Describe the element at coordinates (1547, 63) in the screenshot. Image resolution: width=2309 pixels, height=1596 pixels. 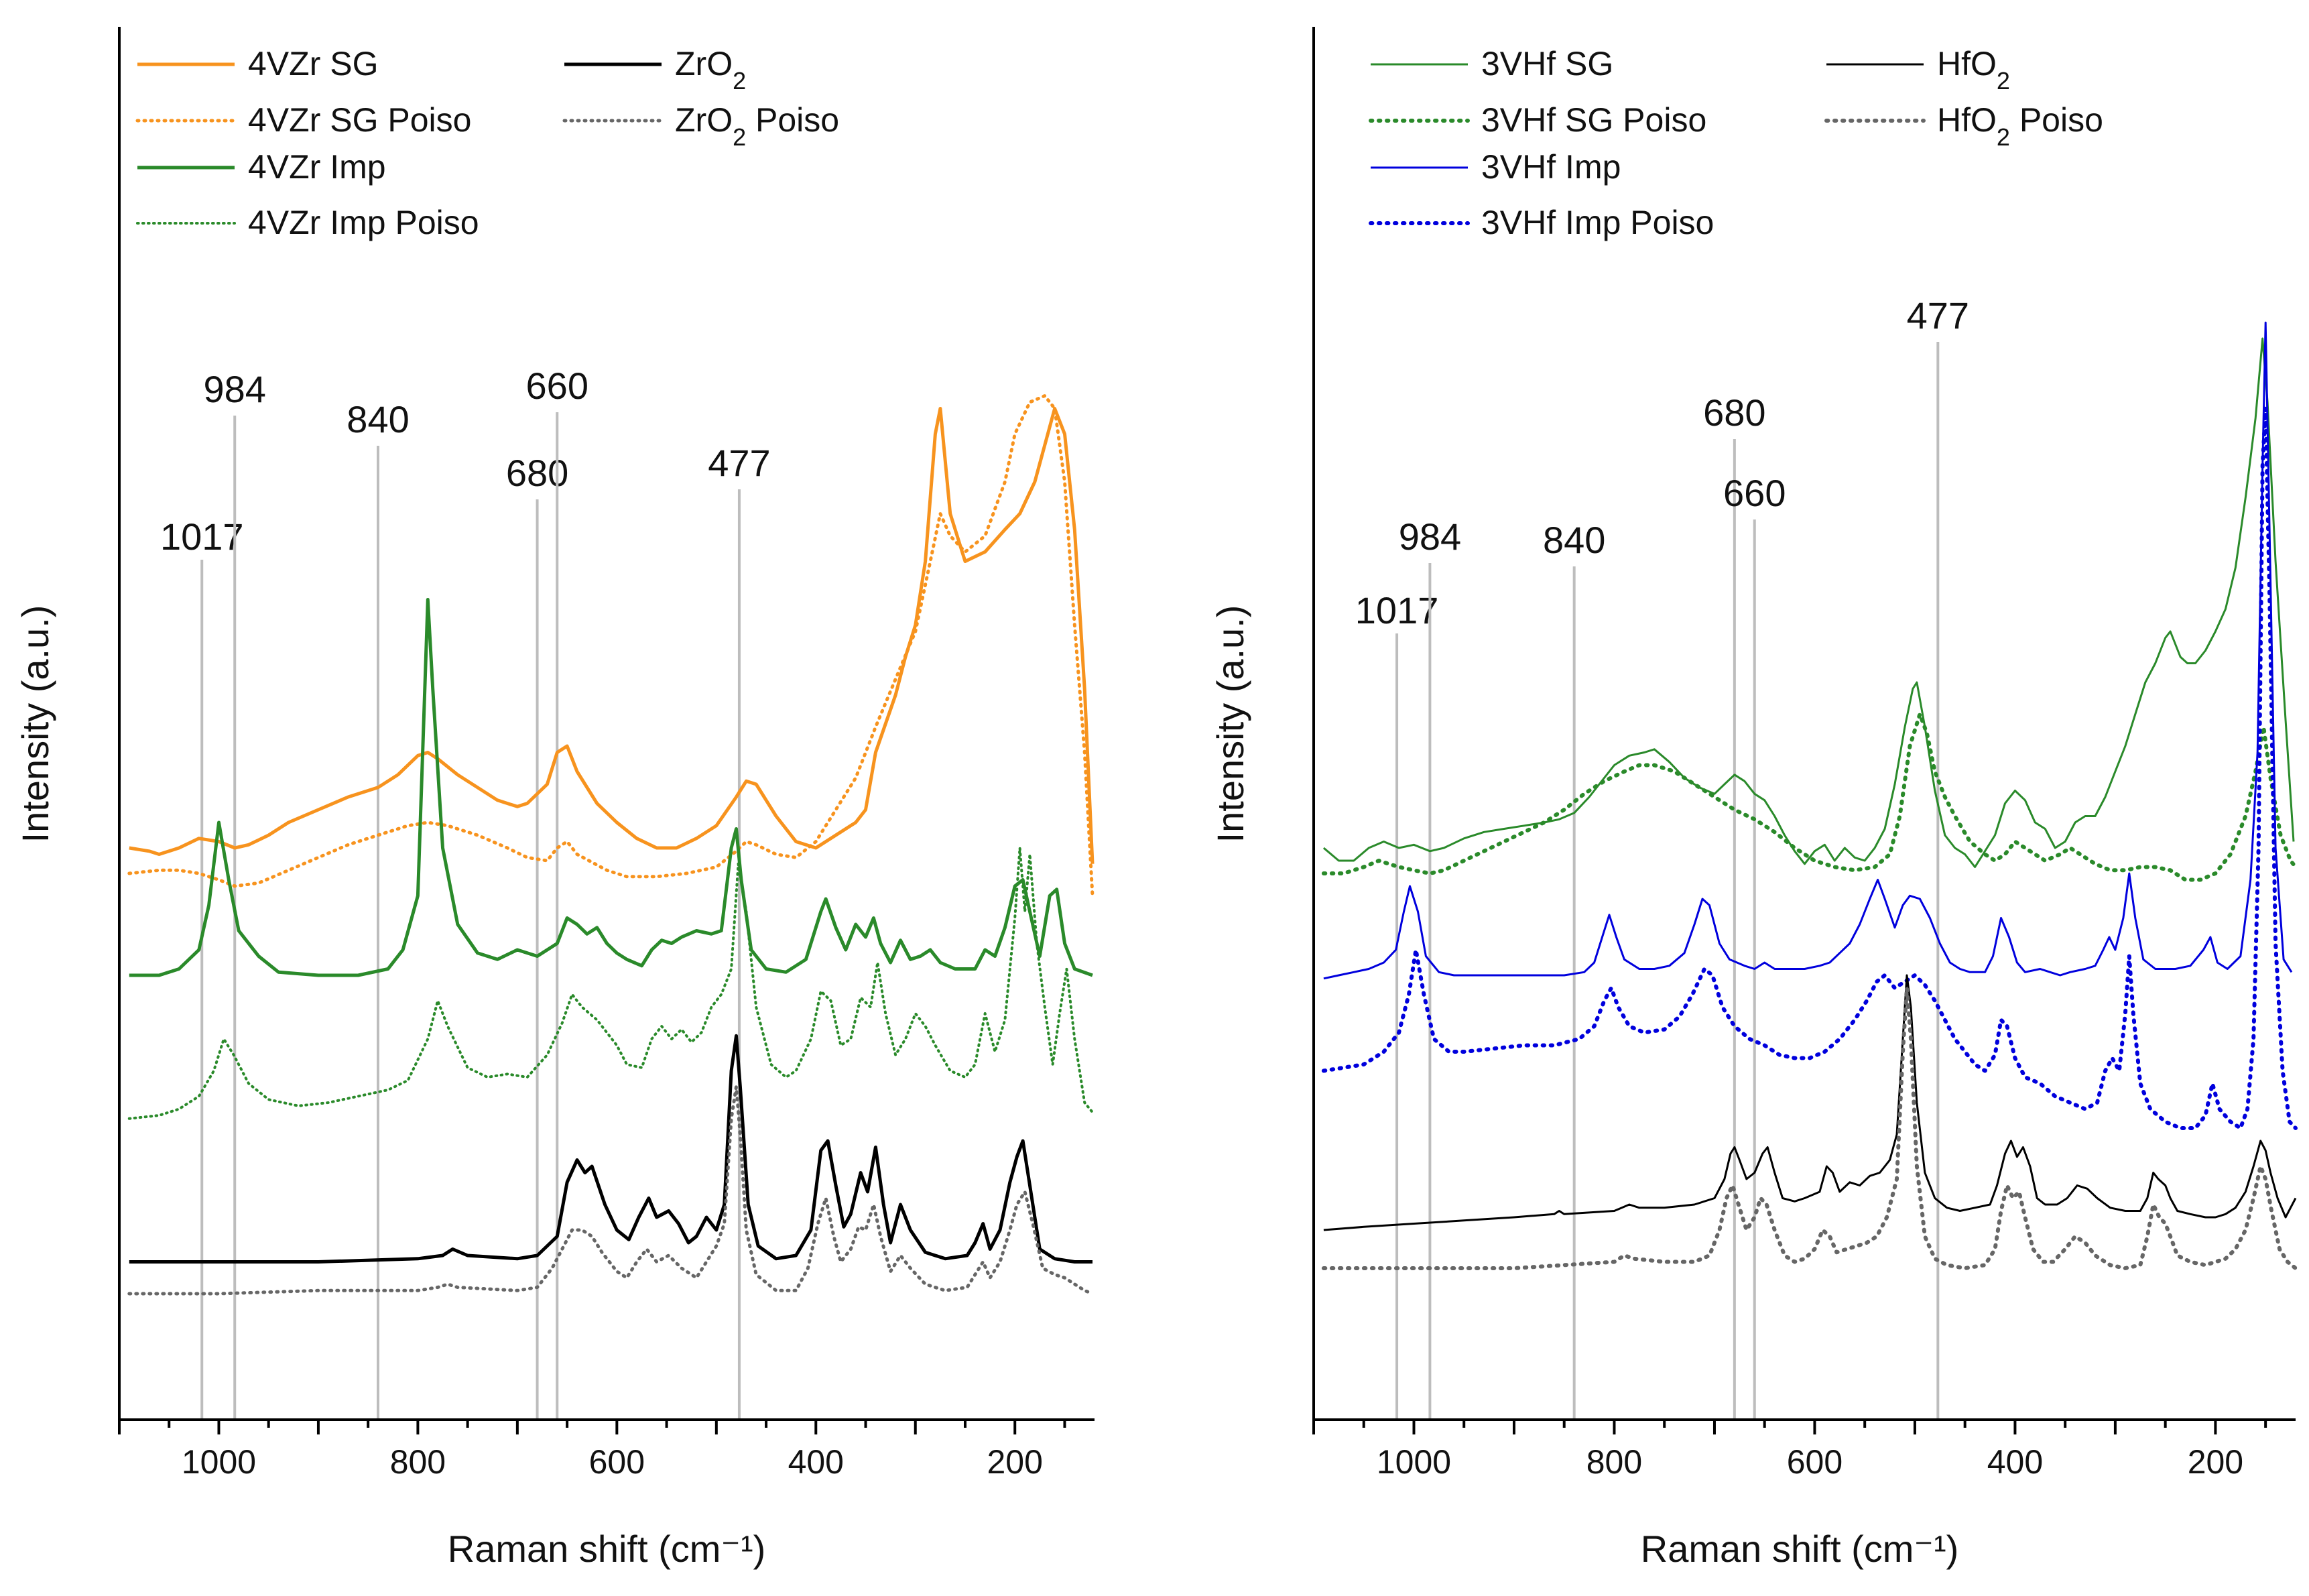
I see `legend-label-1: 3VHf SG` at that location.